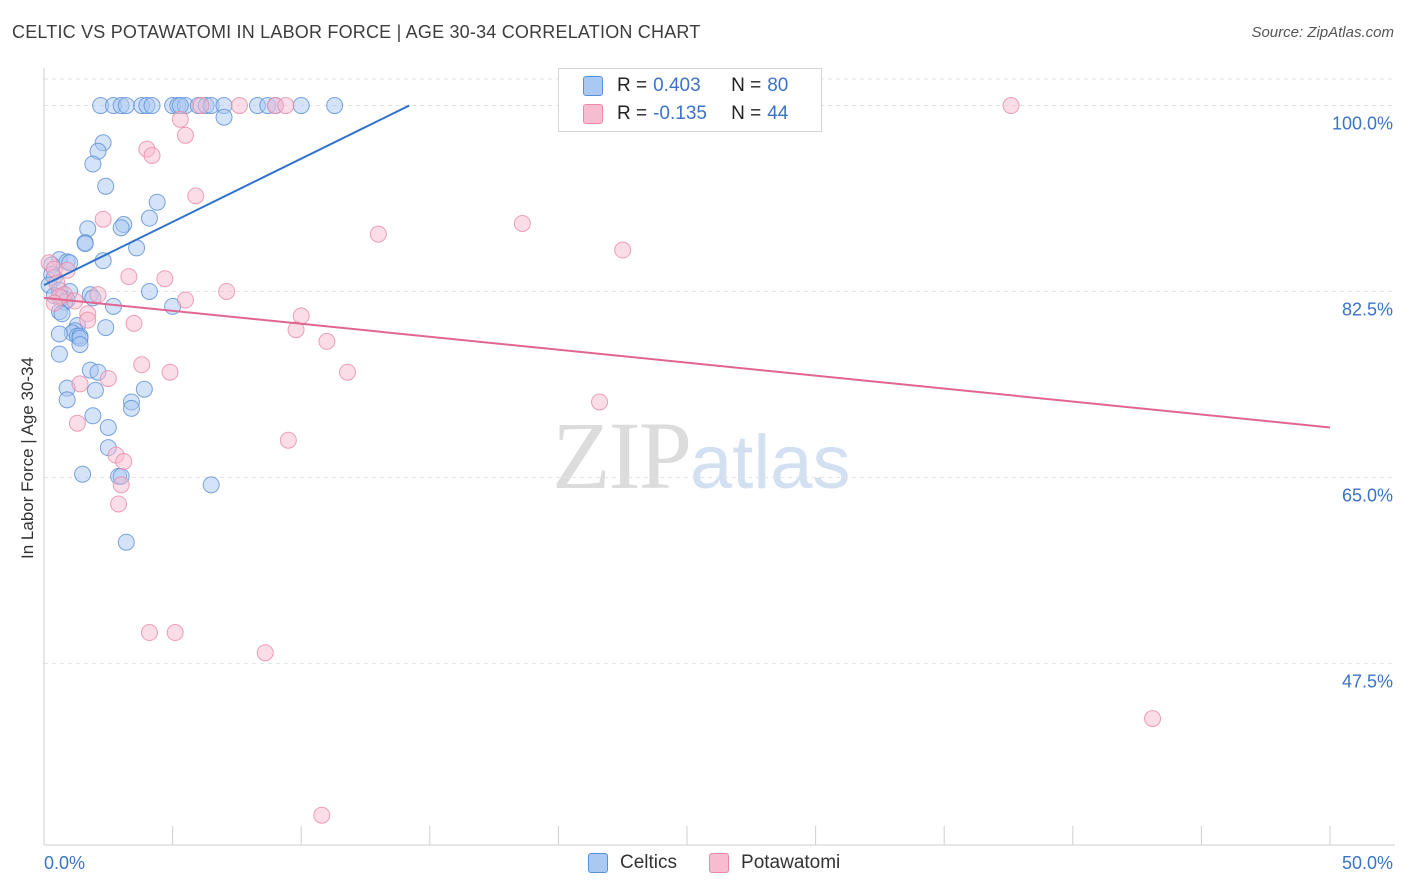 The width and height of the screenshot is (1406, 892). What do you see at coordinates (677, 85) in the screenshot?
I see `celtics-r-value: 0.403` at bounding box center [677, 85].